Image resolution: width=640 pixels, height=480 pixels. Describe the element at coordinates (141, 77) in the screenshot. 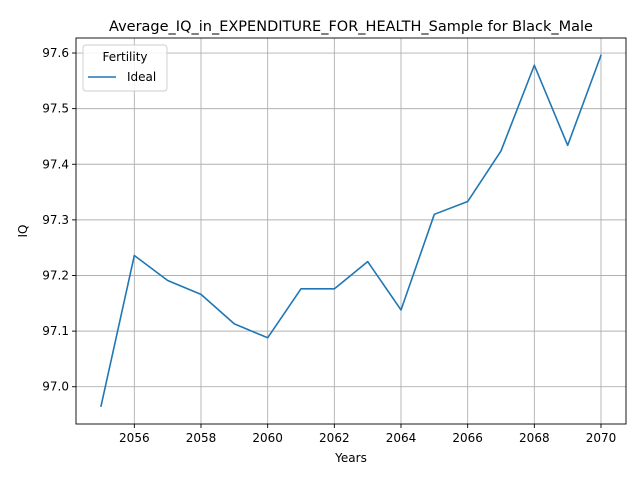

I see `legend-entry-ideal: Ideal` at that location.